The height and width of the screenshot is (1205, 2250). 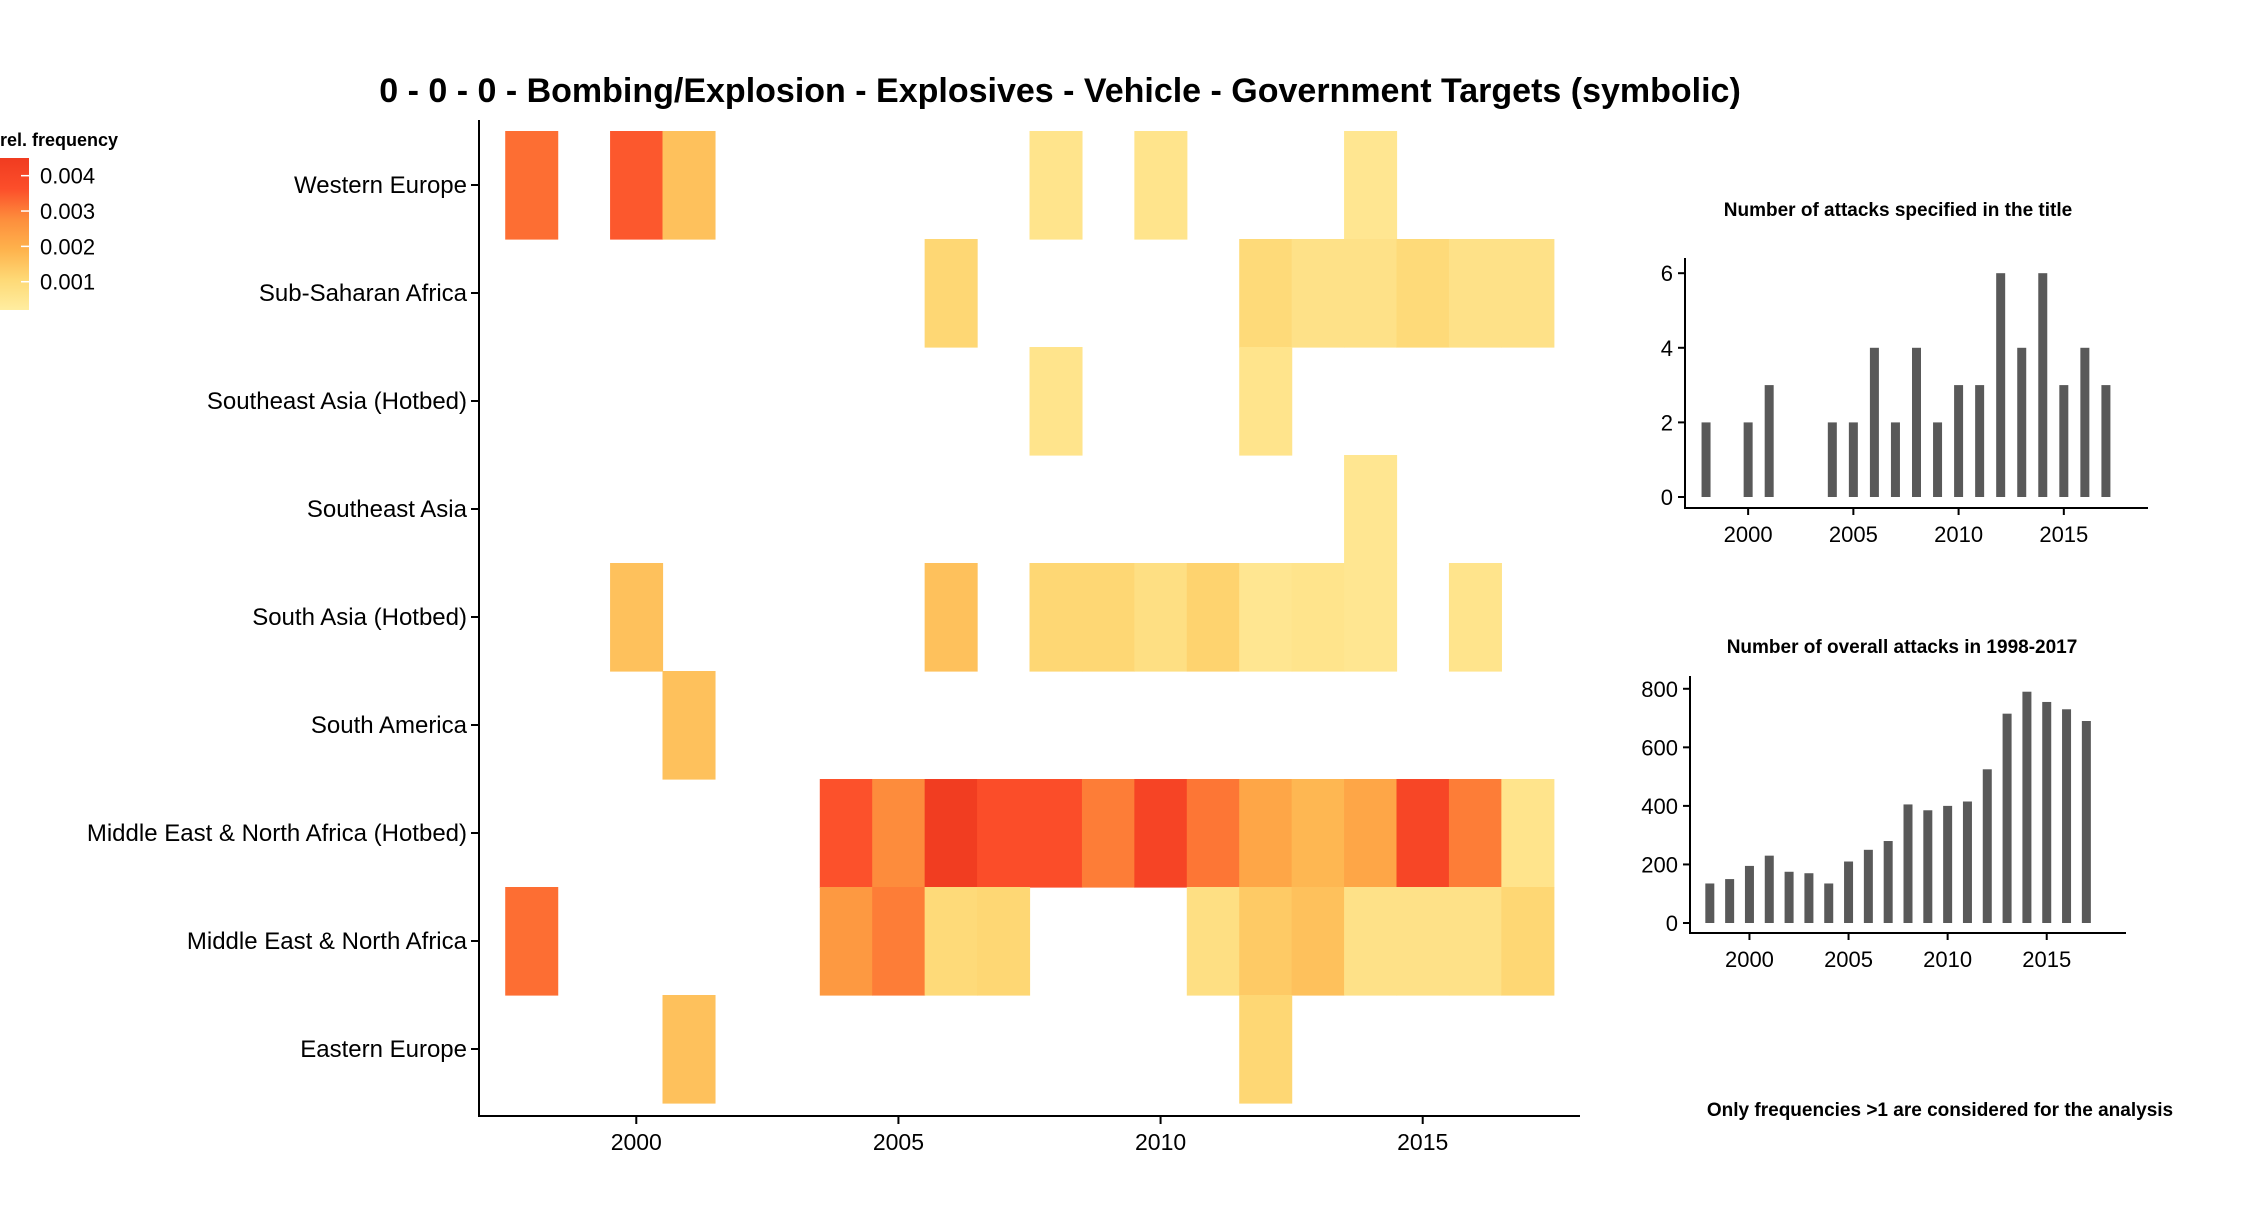 I want to click on region-label: Middle East & North Africa, so click(x=327, y=941).